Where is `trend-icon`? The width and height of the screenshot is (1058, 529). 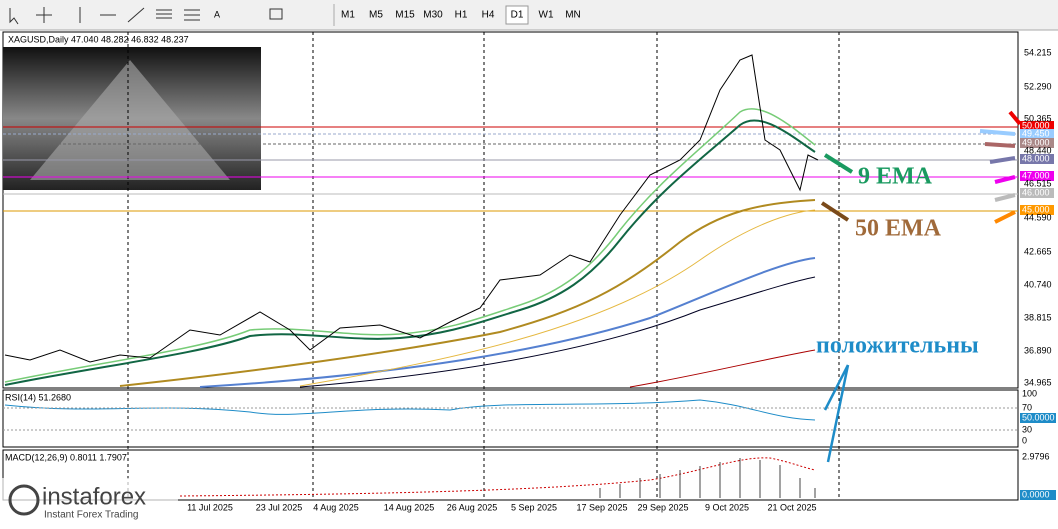 trend-icon is located at coordinates (136, 15).